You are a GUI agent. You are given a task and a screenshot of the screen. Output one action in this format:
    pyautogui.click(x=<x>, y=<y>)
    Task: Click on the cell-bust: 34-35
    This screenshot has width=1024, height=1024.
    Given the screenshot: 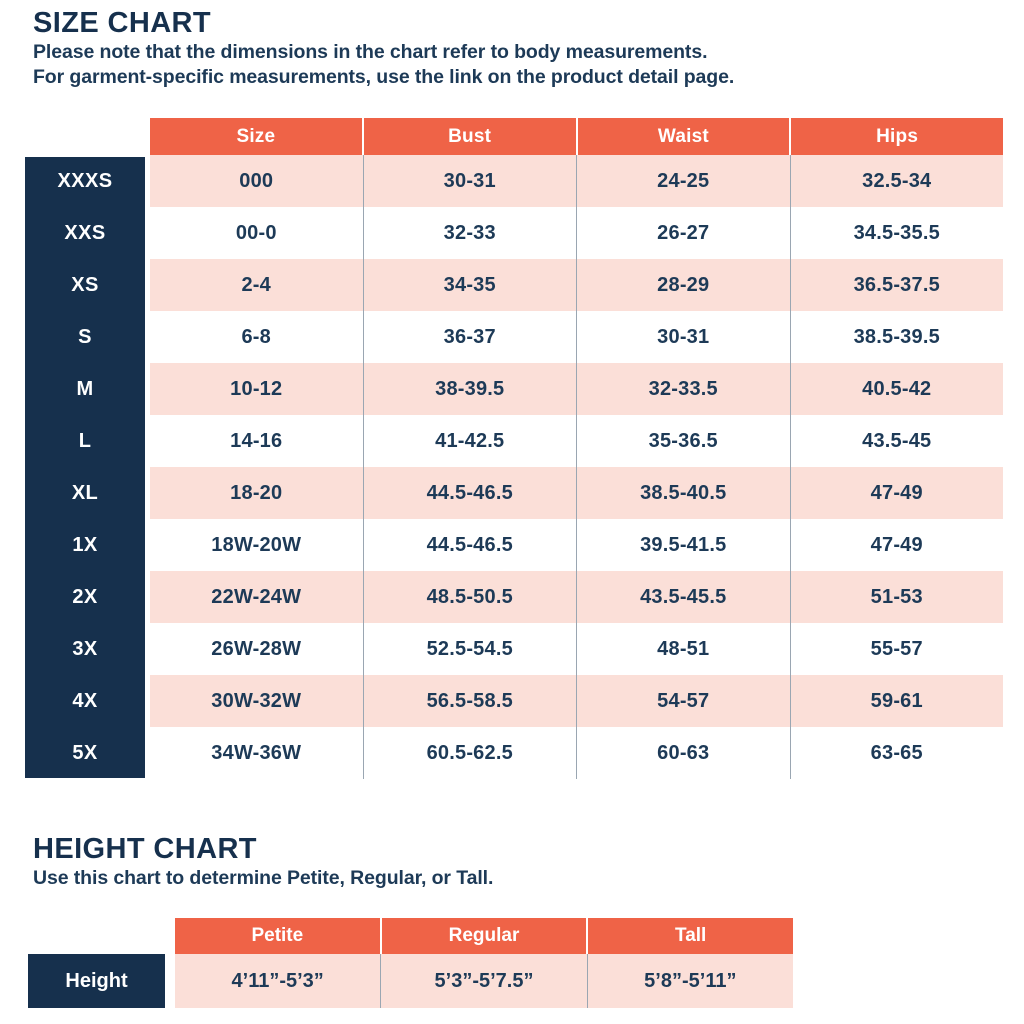 What is the action you would take?
    pyautogui.click(x=470, y=285)
    